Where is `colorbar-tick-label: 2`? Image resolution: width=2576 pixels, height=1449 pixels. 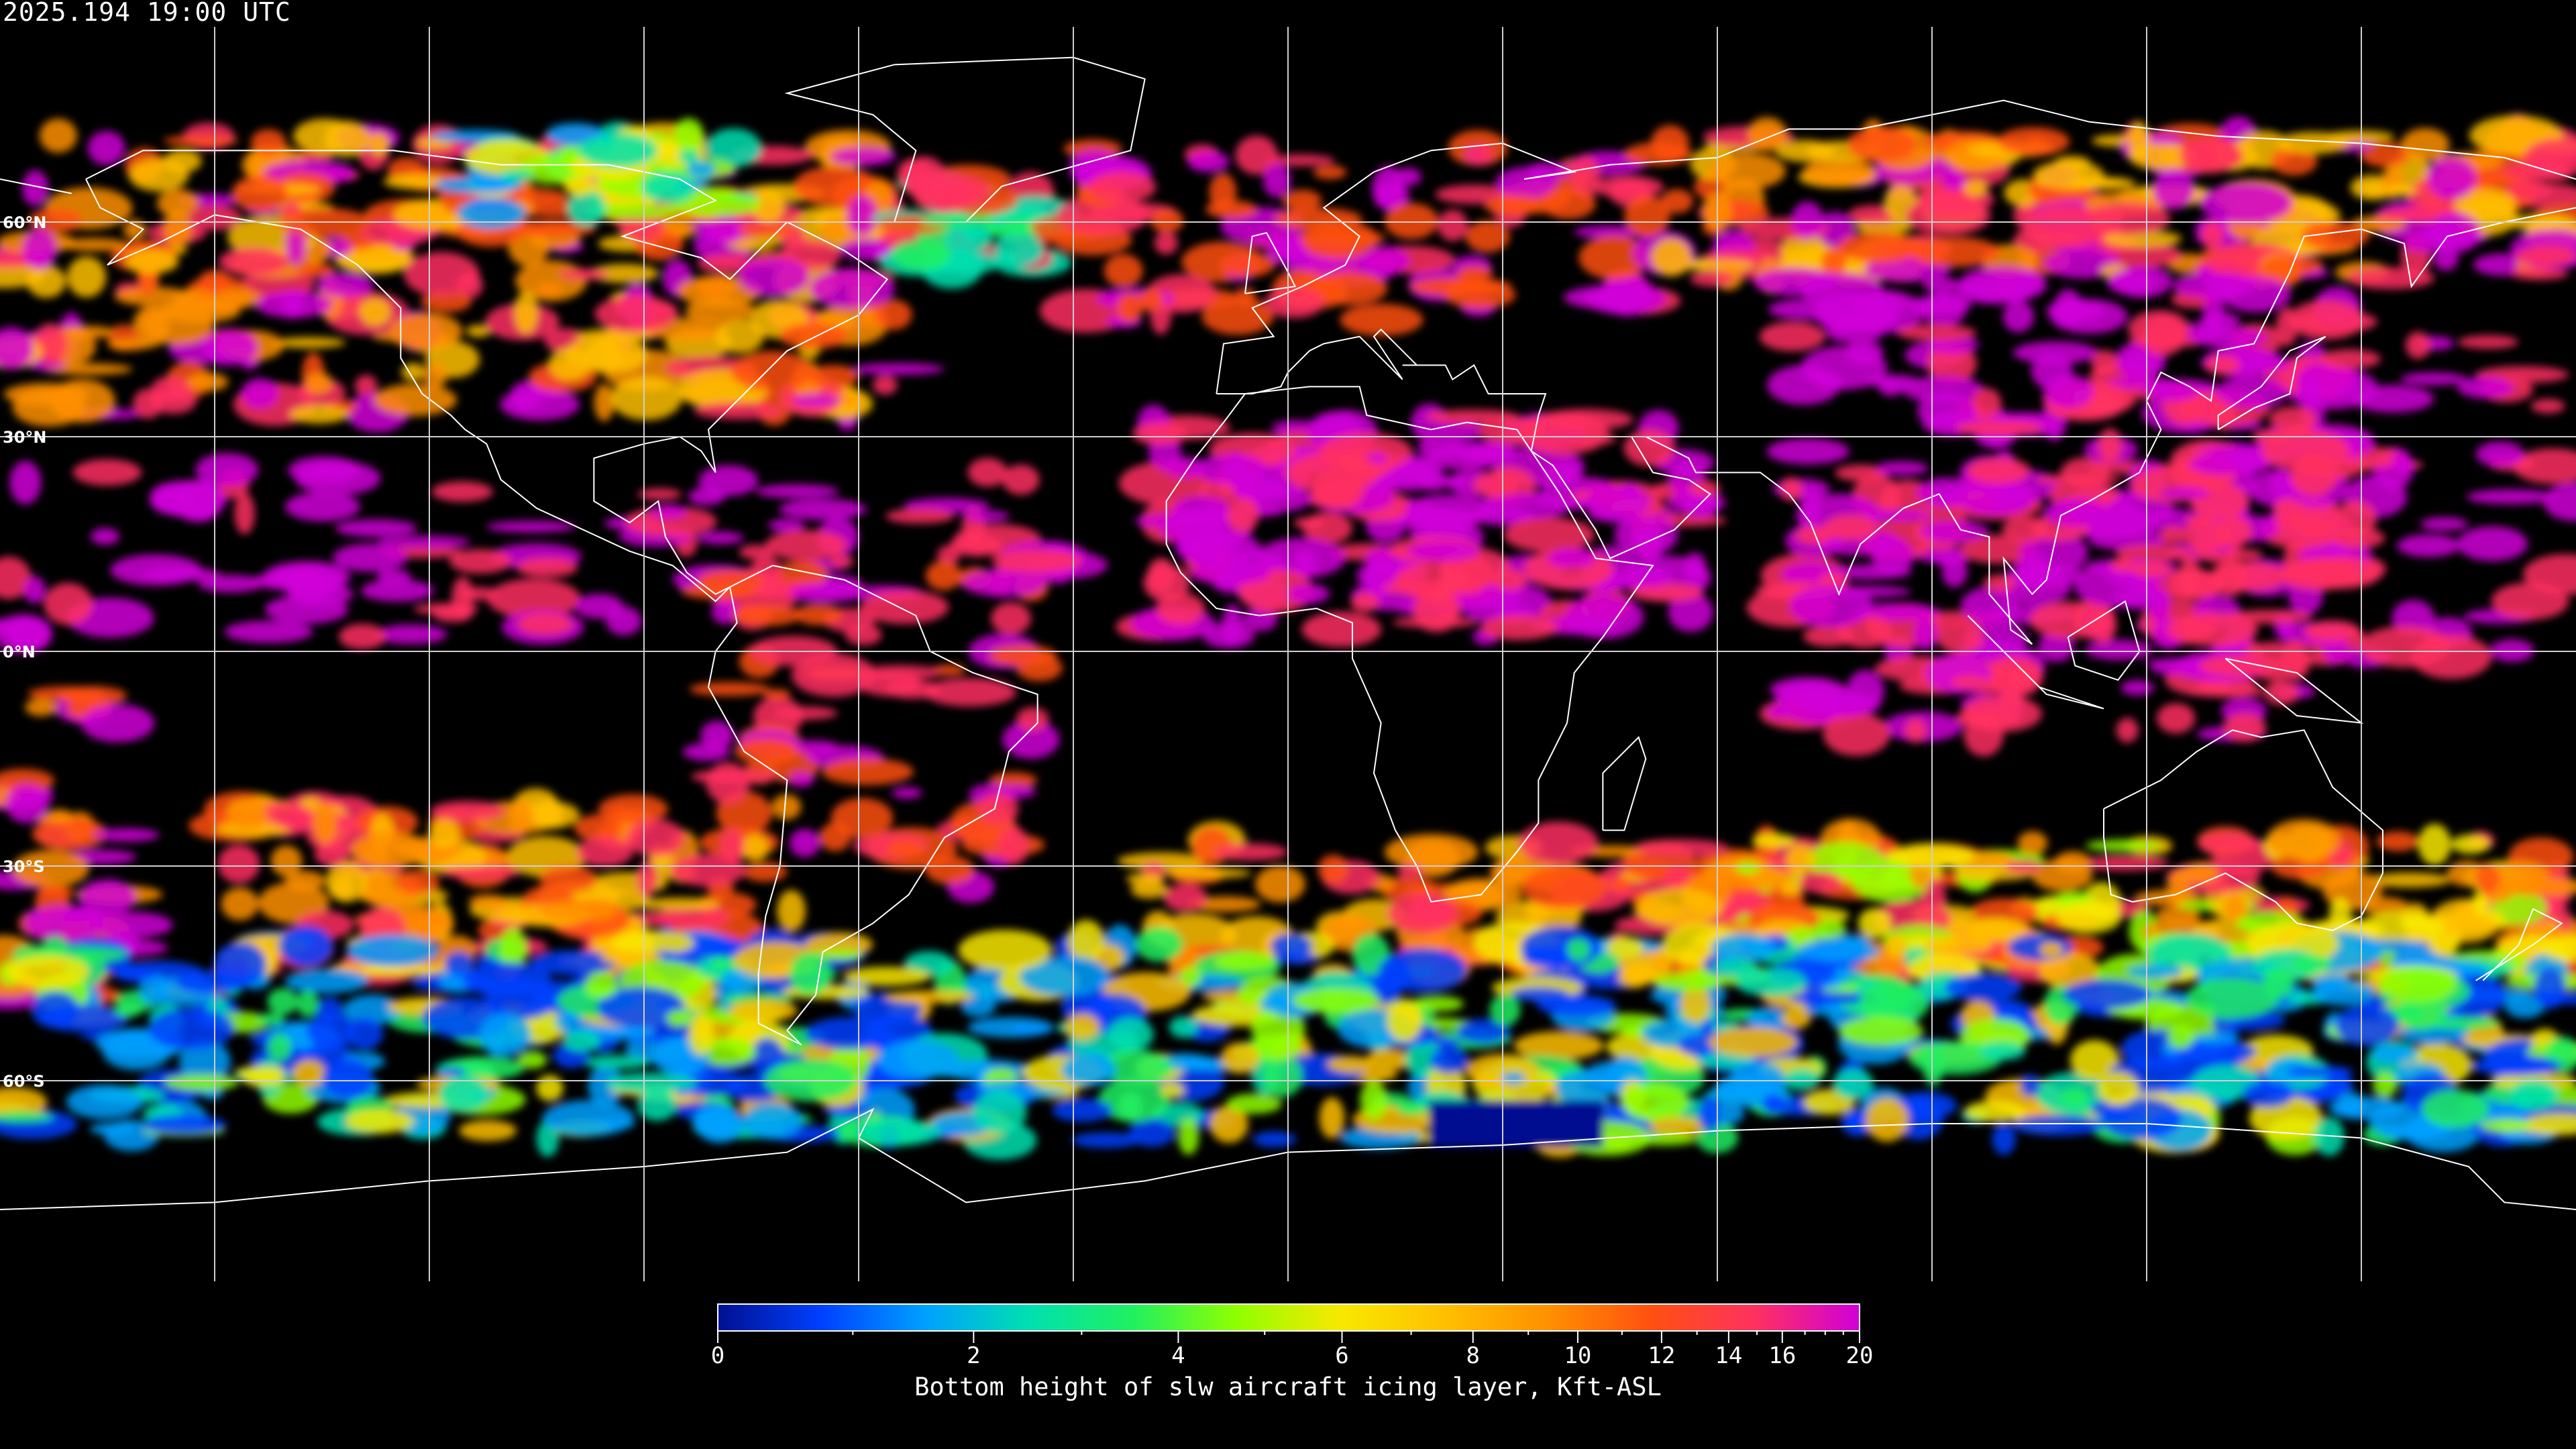
colorbar-tick-label: 2 is located at coordinates (973, 1355).